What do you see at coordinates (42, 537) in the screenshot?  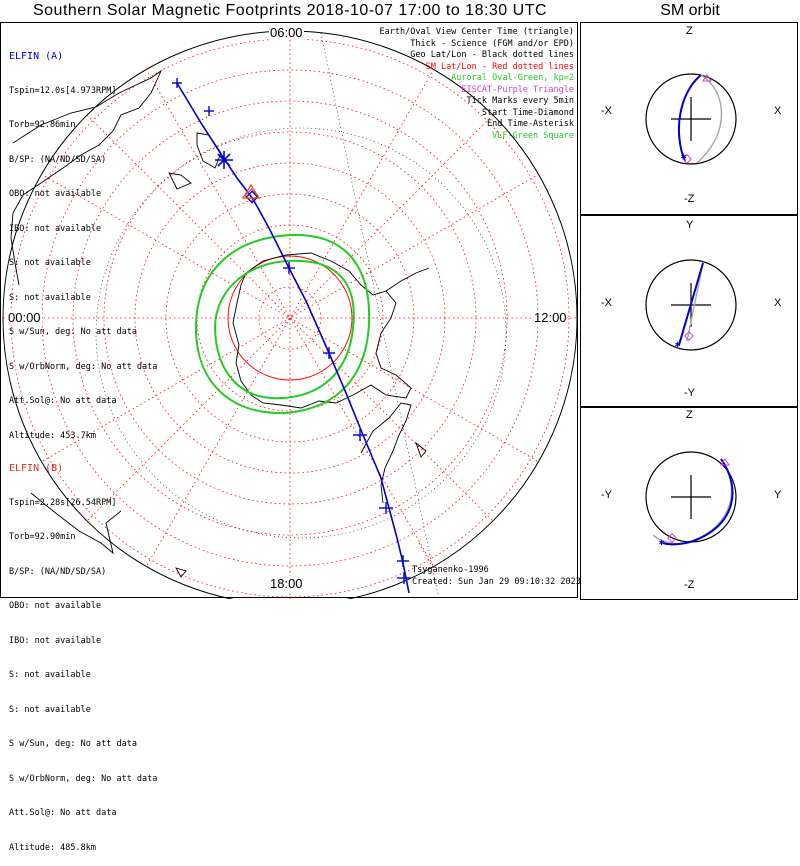 I see `elfin-b-line: Torb=92.90min` at bounding box center [42, 537].